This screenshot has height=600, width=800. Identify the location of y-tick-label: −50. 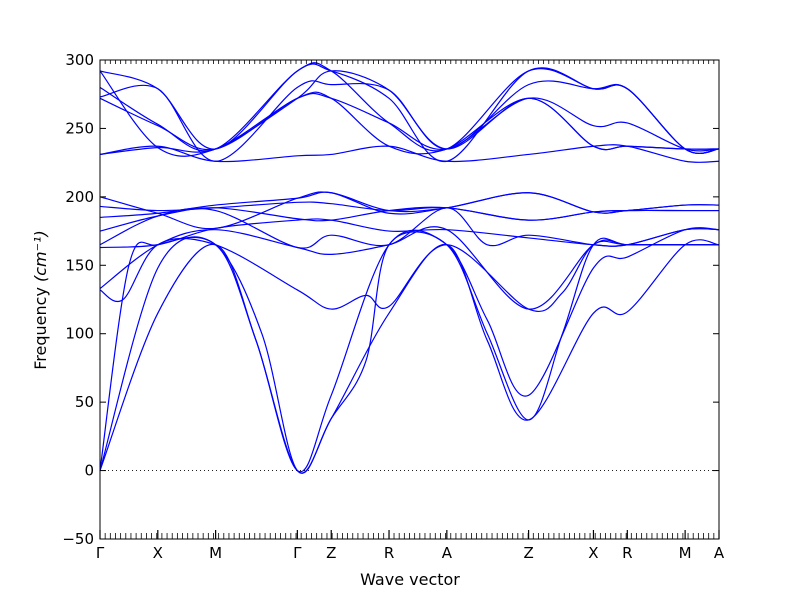
(78, 539).